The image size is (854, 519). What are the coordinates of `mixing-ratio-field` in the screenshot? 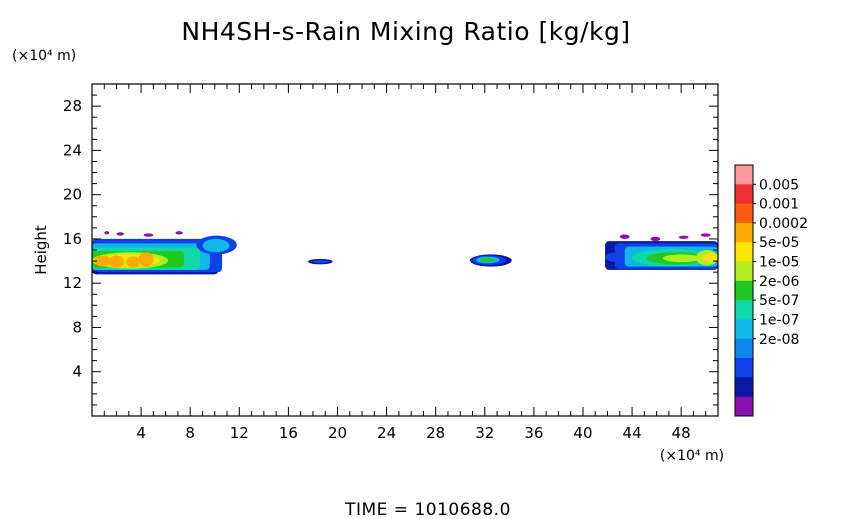 It's located at (405, 253).